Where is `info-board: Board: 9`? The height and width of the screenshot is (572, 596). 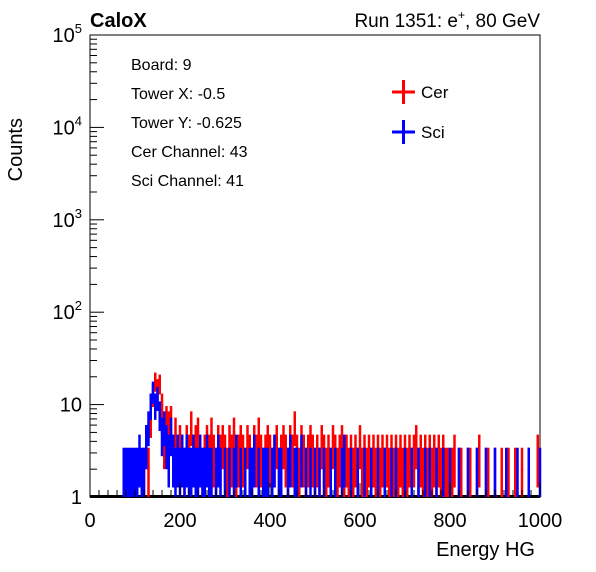 info-board: Board: 9 is located at coordinates (161, 65).